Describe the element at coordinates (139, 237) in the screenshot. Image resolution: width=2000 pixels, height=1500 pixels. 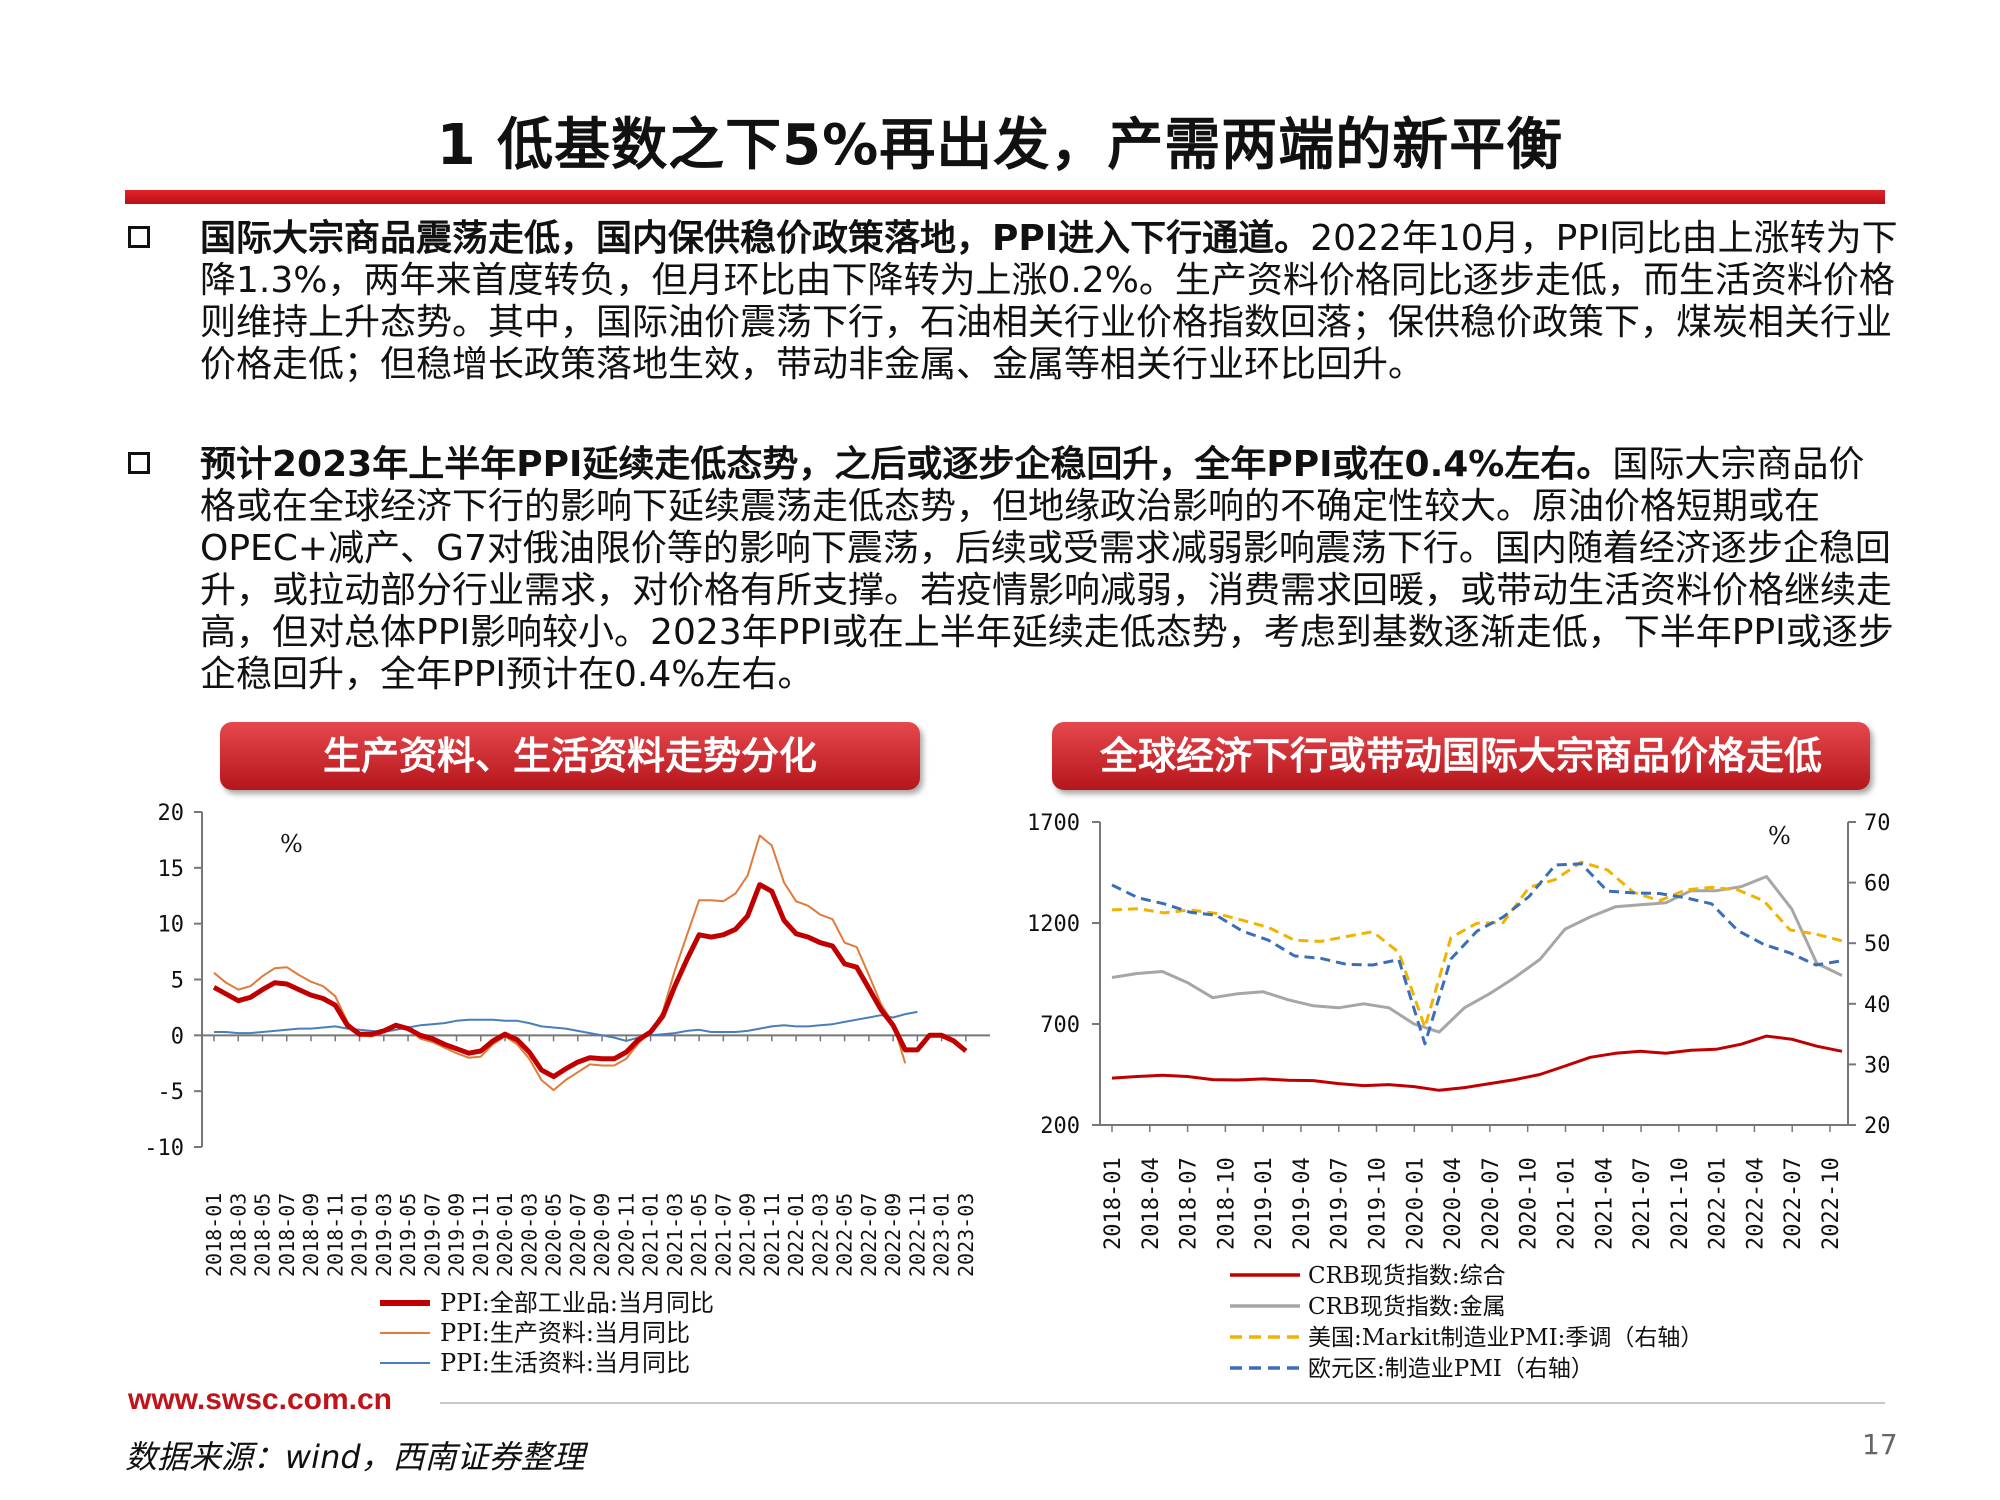
I see `bullet-square-icon` at that location.